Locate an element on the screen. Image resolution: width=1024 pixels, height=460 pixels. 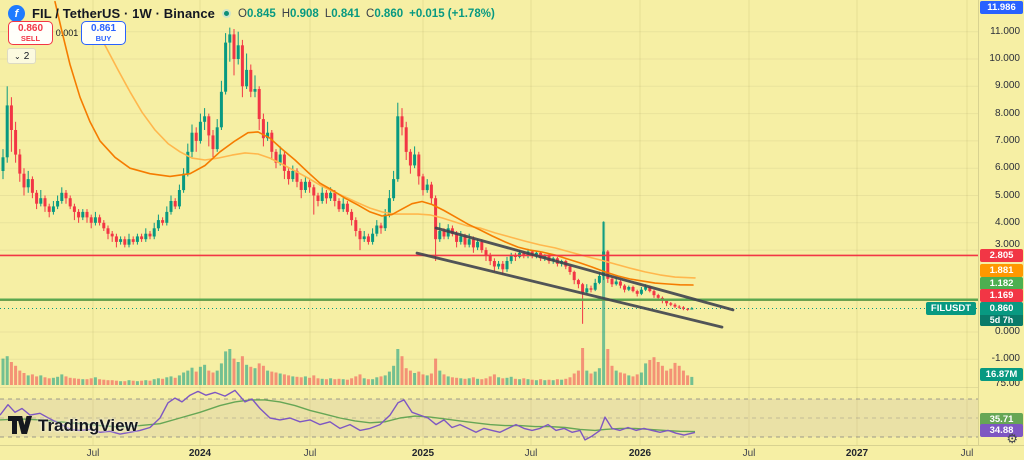
low-label: L is located at coordinates (328, 13).